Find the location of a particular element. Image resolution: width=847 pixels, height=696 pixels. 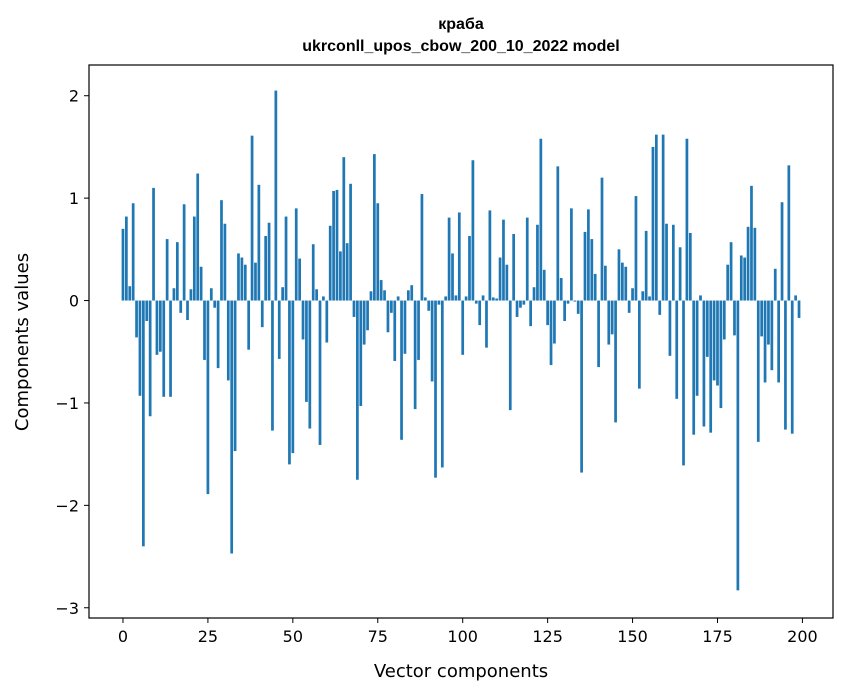

chart-title: краба is located at coordinates (461, 24).